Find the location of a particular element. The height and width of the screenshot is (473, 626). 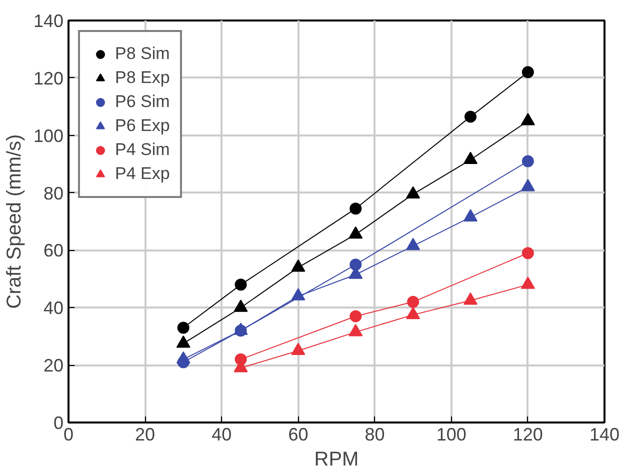

y-tick-label: 100 is located at coordinates (48, 136).